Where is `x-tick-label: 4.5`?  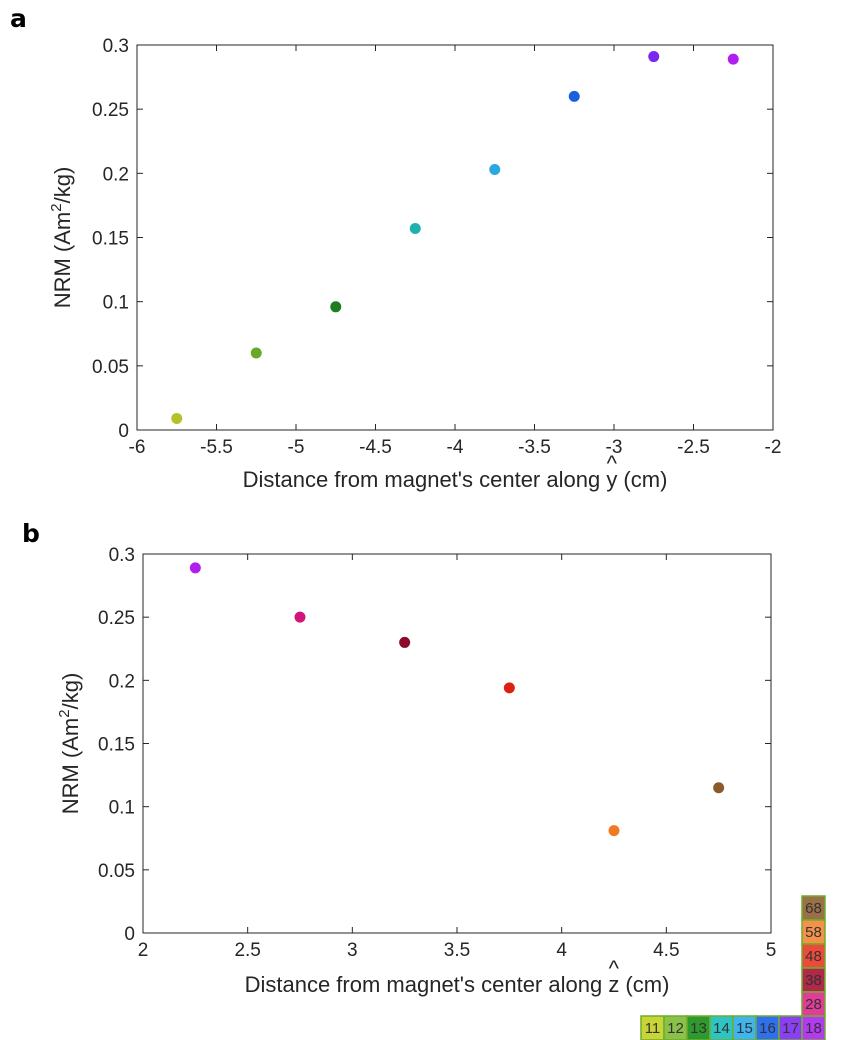 x-tick-label: 4.5 is located at coordinates (666, 950).